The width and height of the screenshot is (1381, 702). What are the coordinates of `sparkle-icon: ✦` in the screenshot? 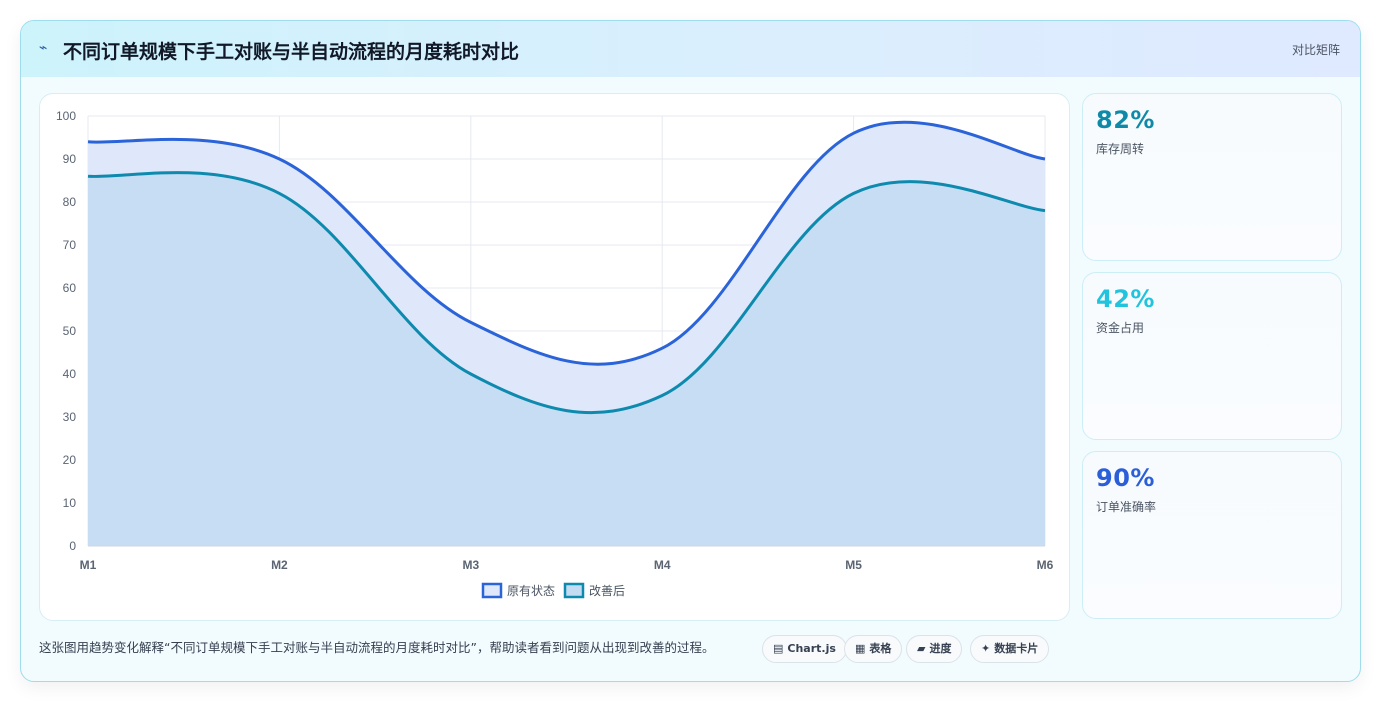 It's located at (986, 648).